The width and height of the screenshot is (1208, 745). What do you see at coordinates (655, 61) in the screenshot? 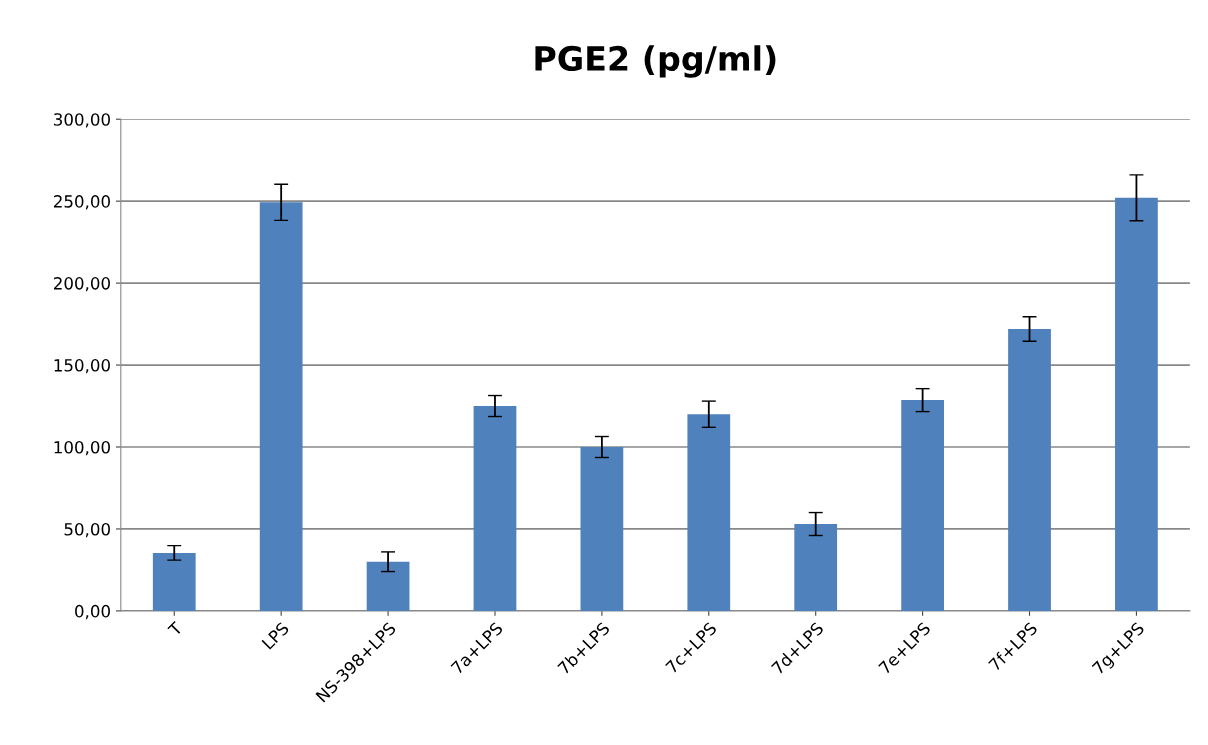
I see `chart-title: PGE2 (pg/ml)` at bounding box center [655, 61].